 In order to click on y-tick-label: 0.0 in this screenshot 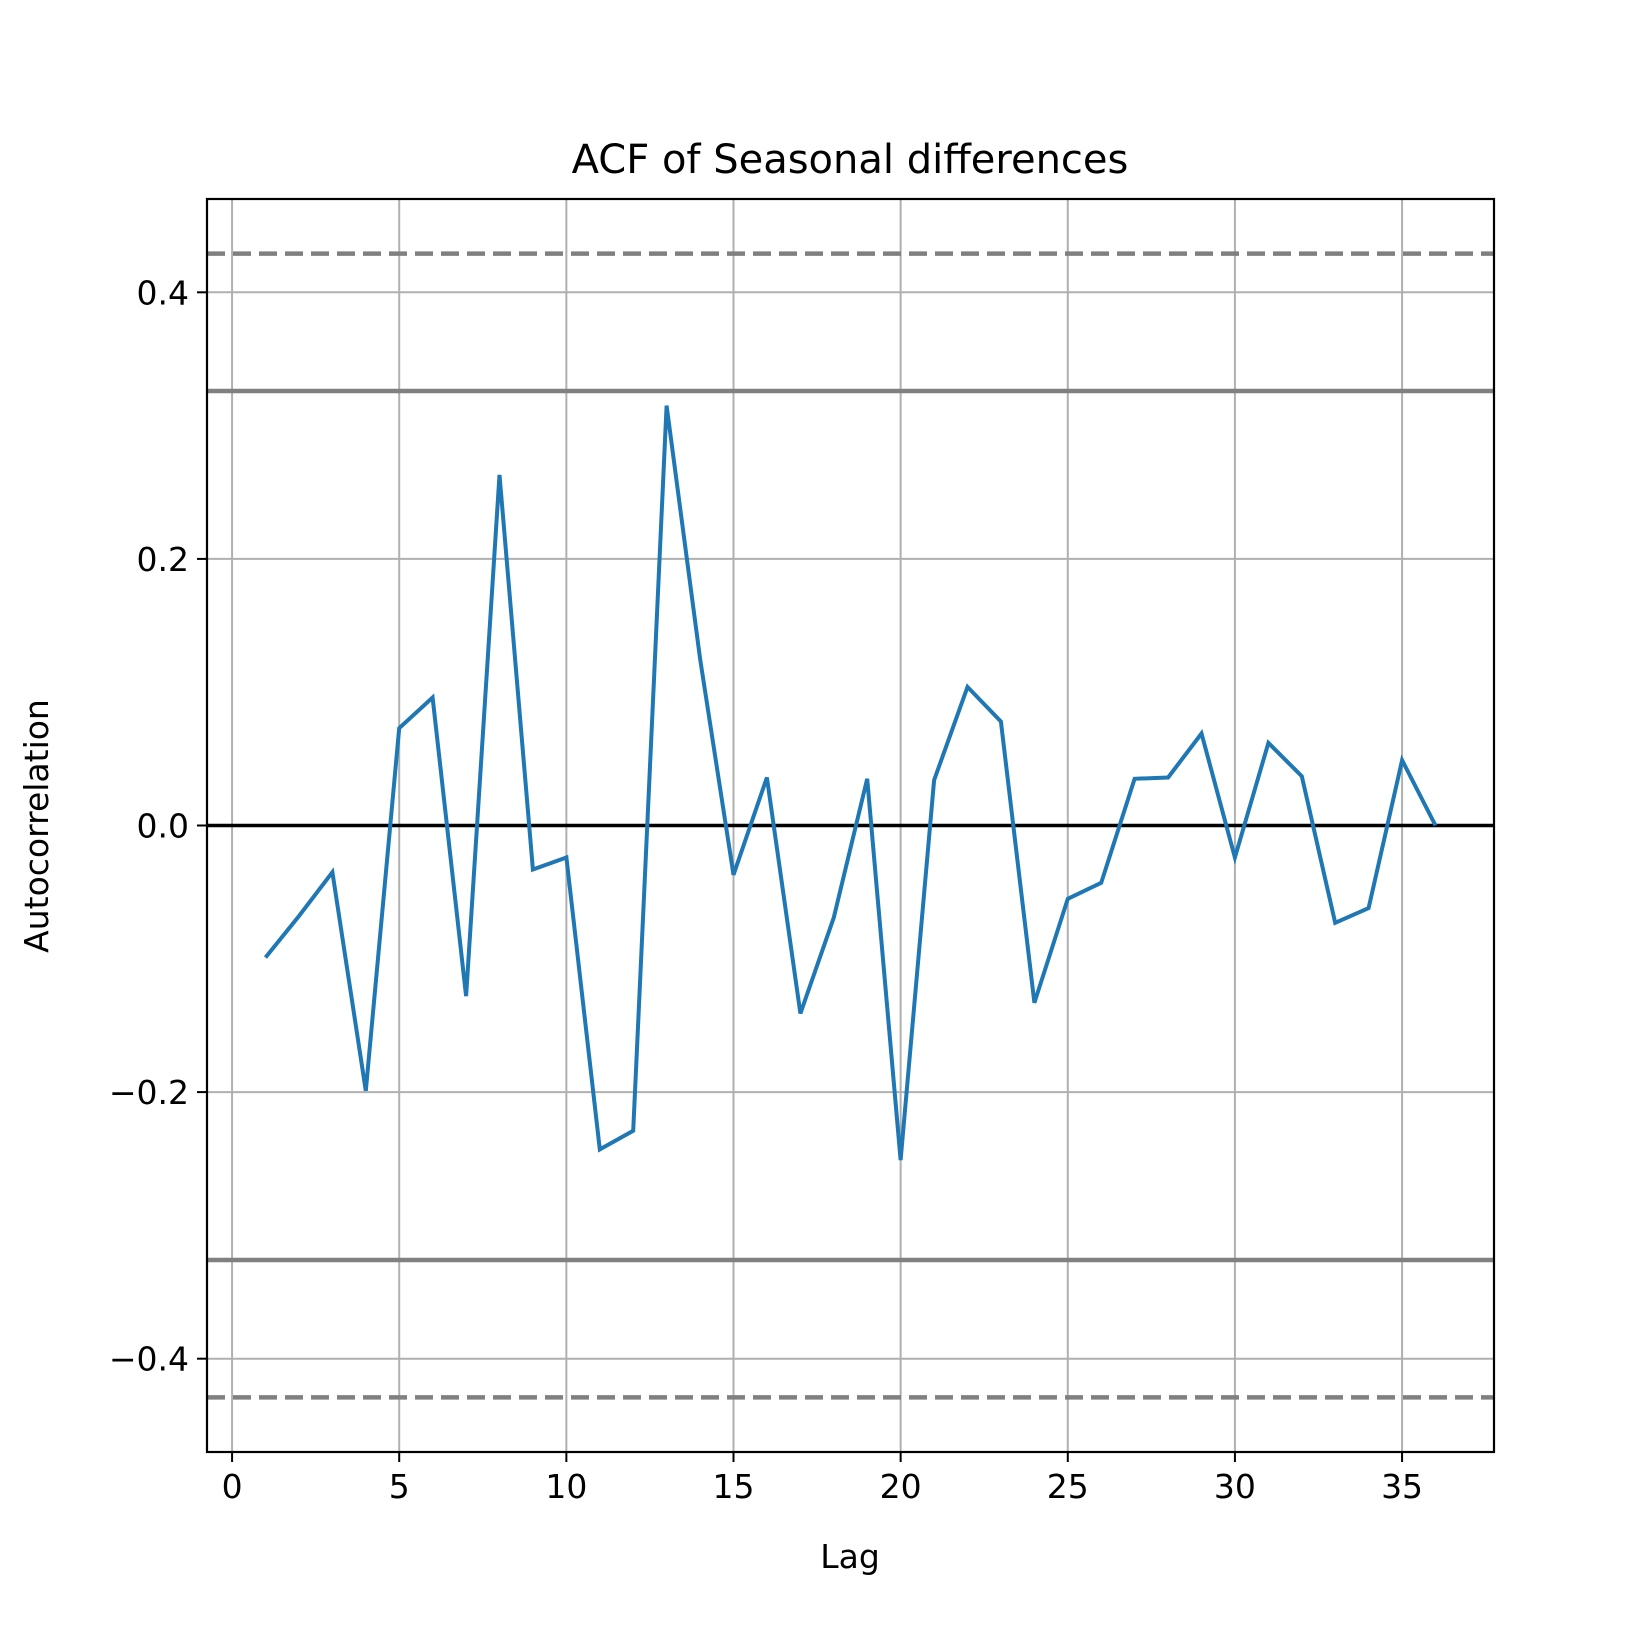, I will do `click(163, 826)`.